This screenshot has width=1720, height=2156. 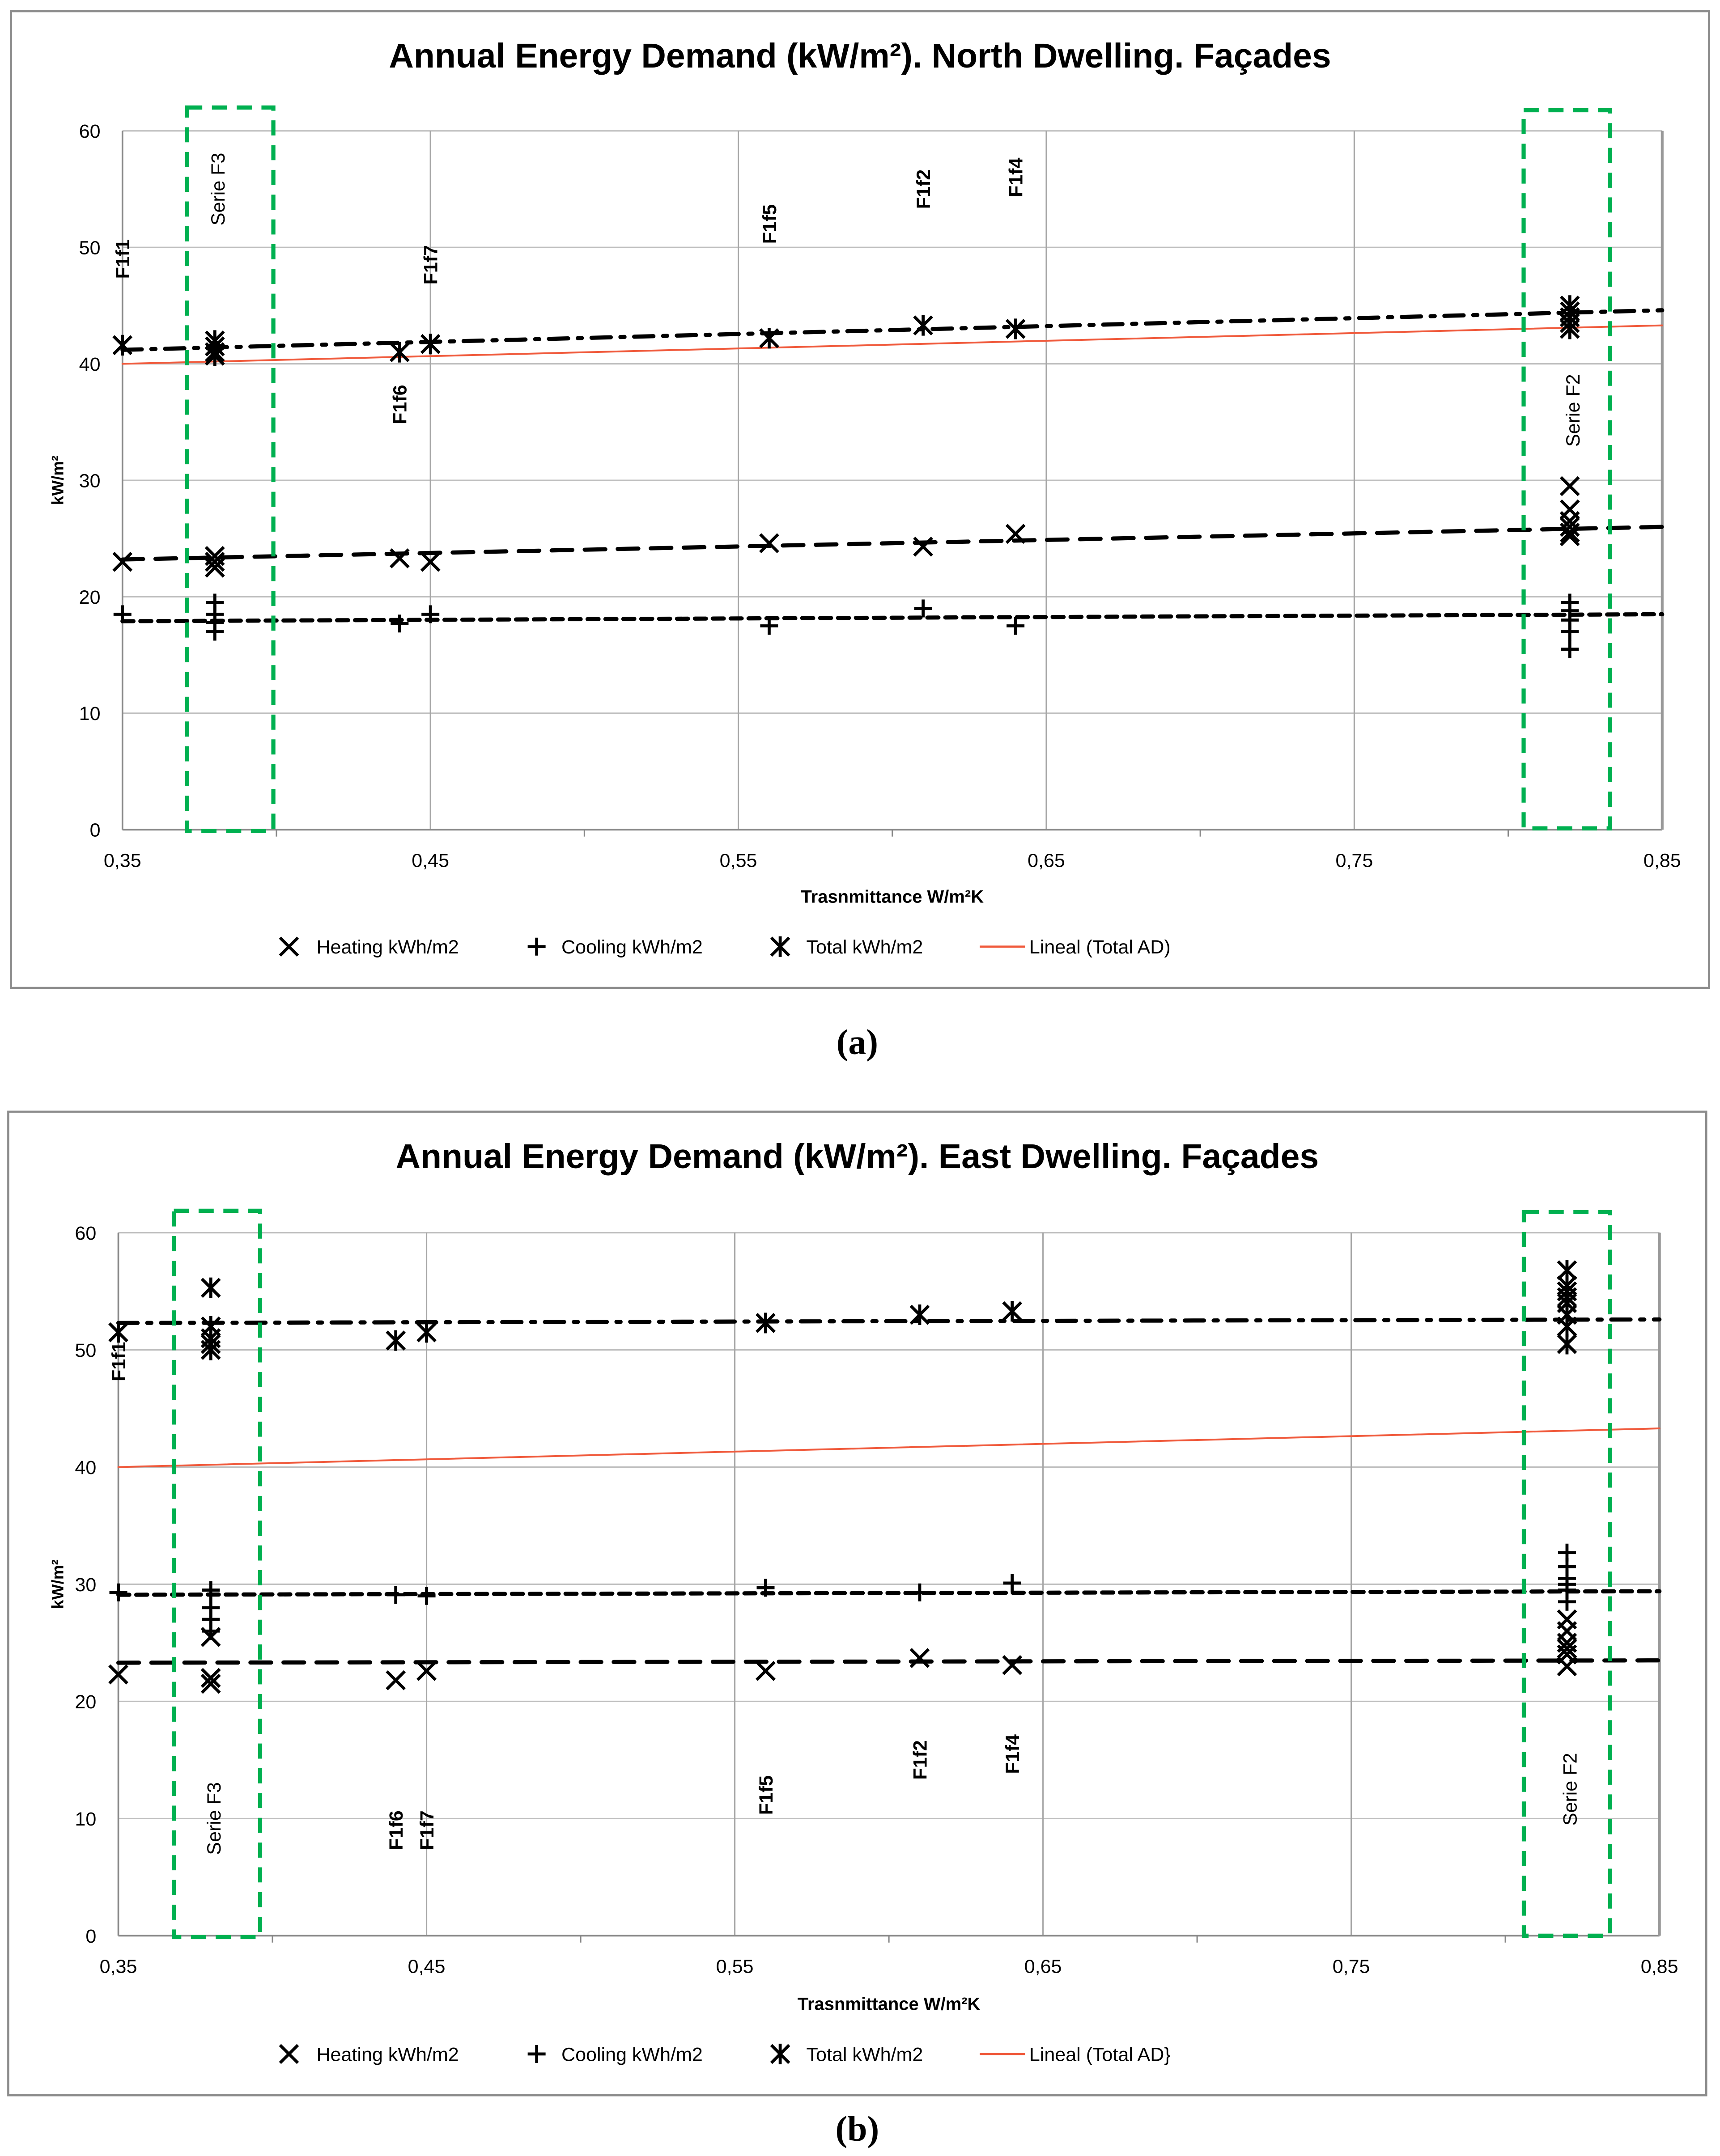 I want to click on legend-label: Total kWh/m2, so click(x=865, y=947).